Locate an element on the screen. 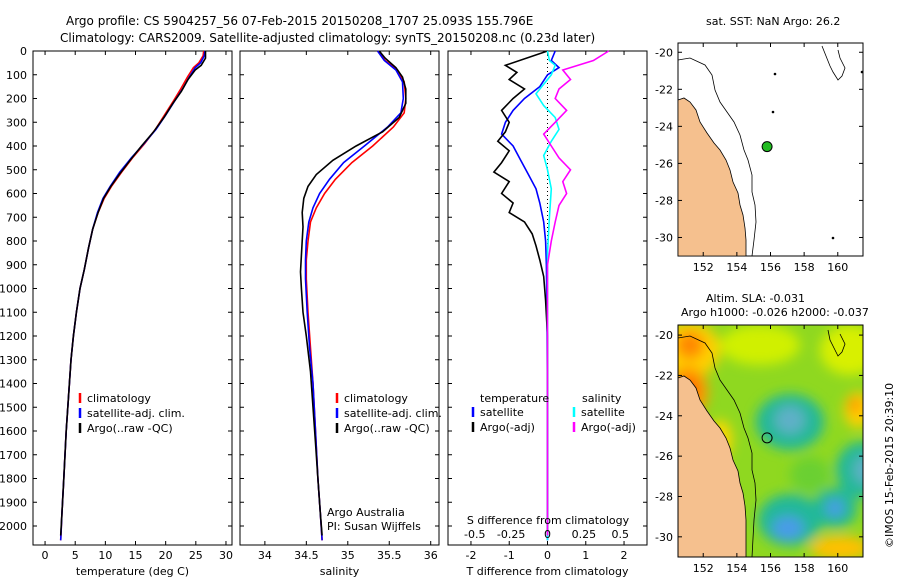 The image size is (900, 580). x-tick-label: 25 is located at coordinates (196, 555).